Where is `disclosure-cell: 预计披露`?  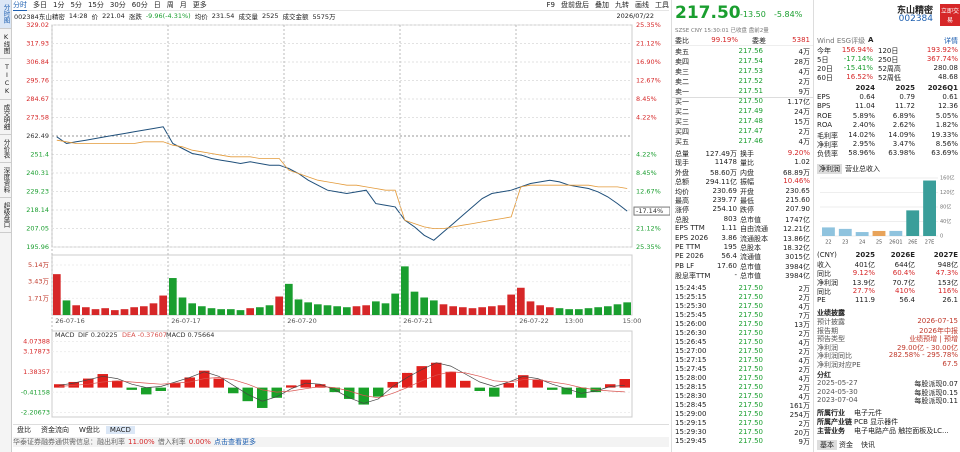
disclosure-cell: 预计披露 is located at coordinates (831, 322).